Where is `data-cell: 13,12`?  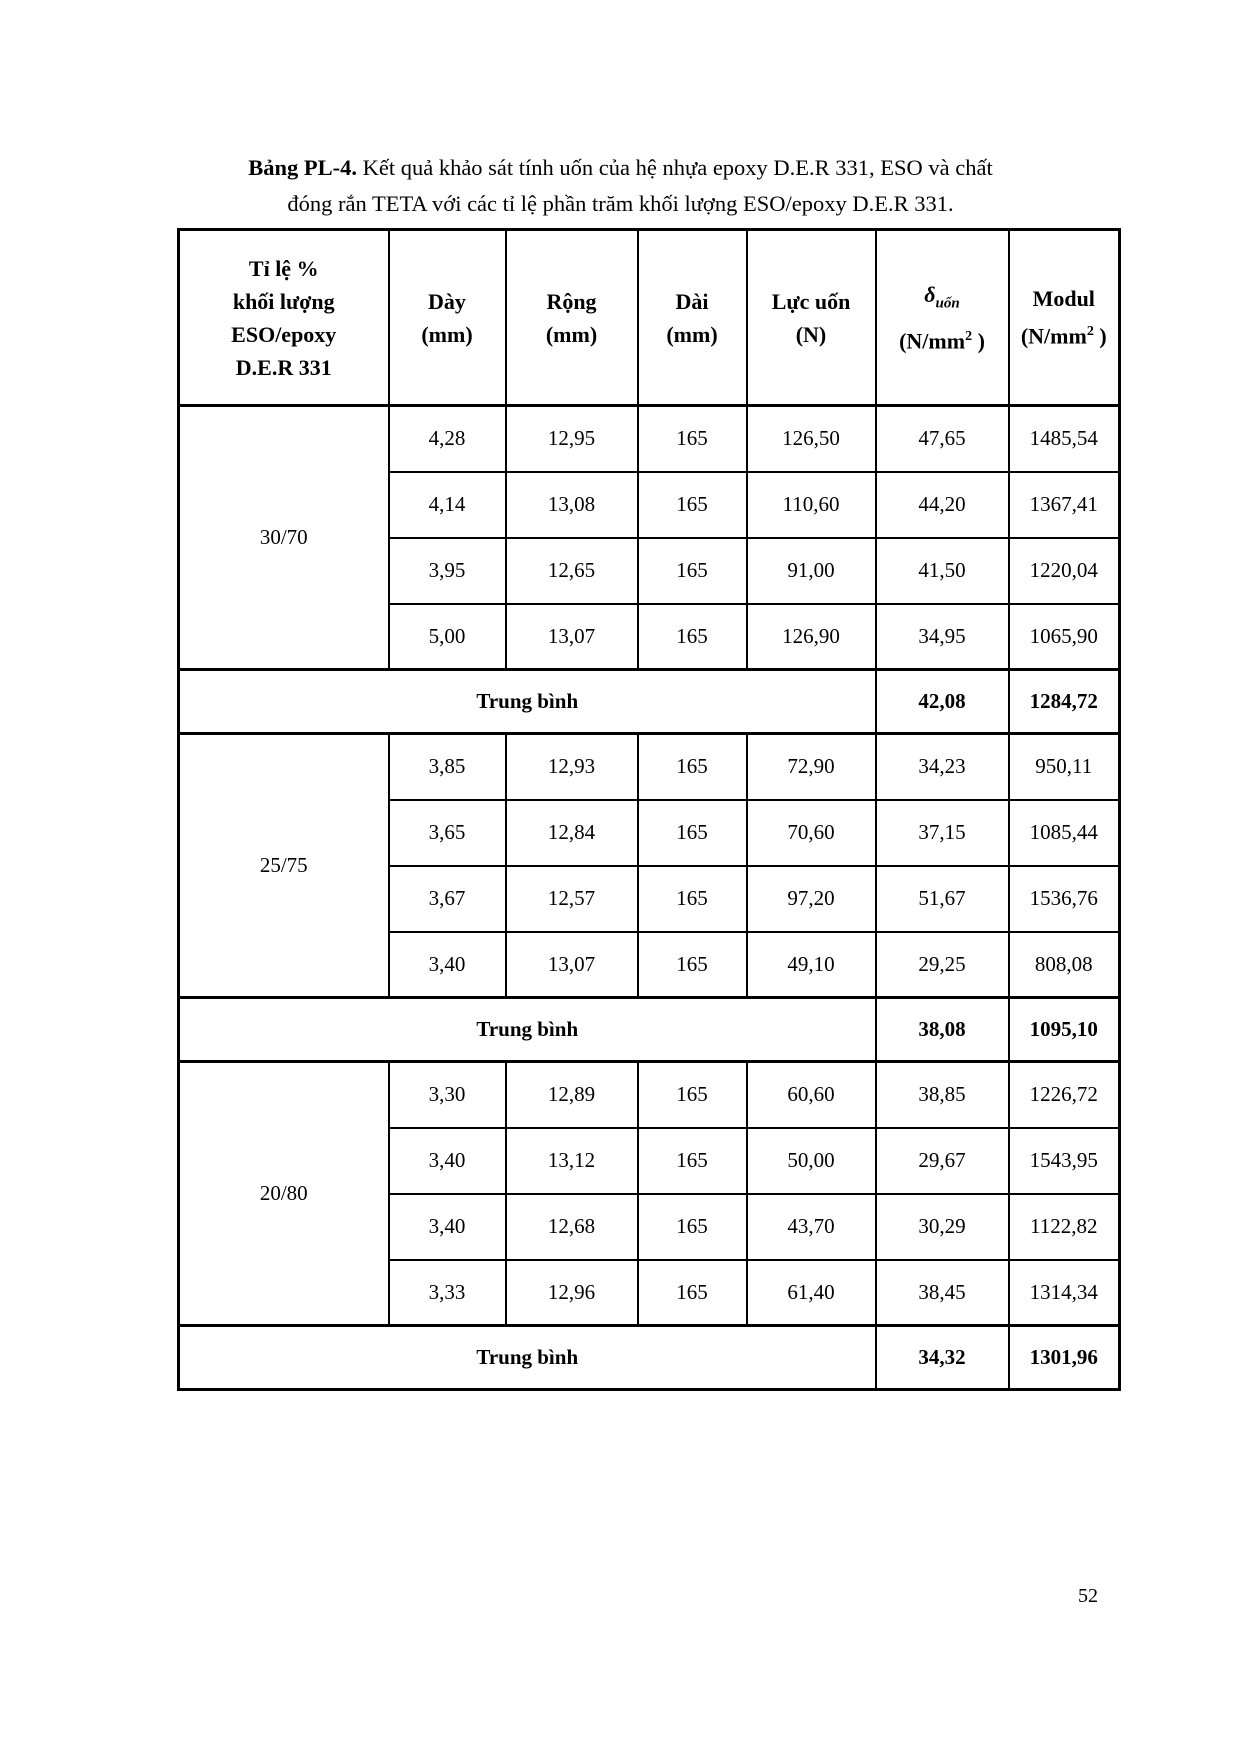
data-cell: 13,12 is located at coordinates (571, 1160).